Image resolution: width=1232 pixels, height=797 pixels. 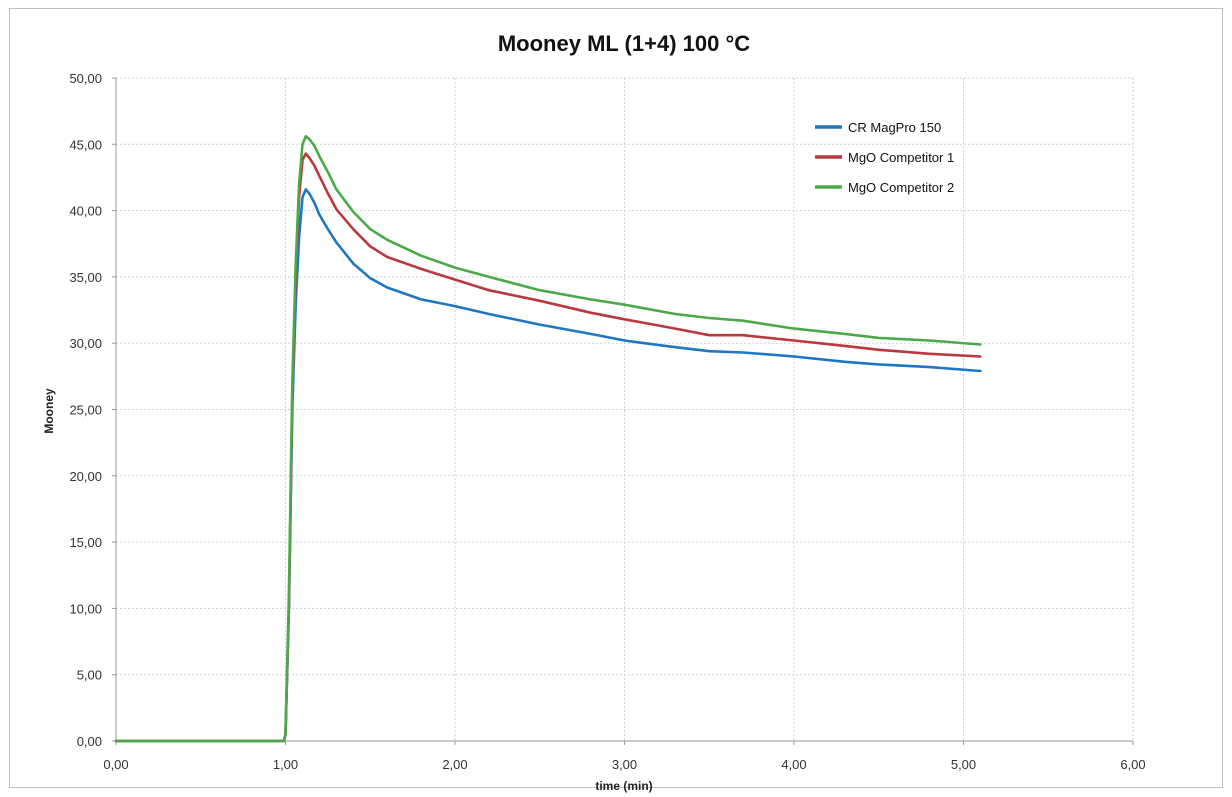 What do you see at coordinates (624, 764) in the screenshot?
I see `x-tick-label: 3,00` at bounding box center [624, 764].